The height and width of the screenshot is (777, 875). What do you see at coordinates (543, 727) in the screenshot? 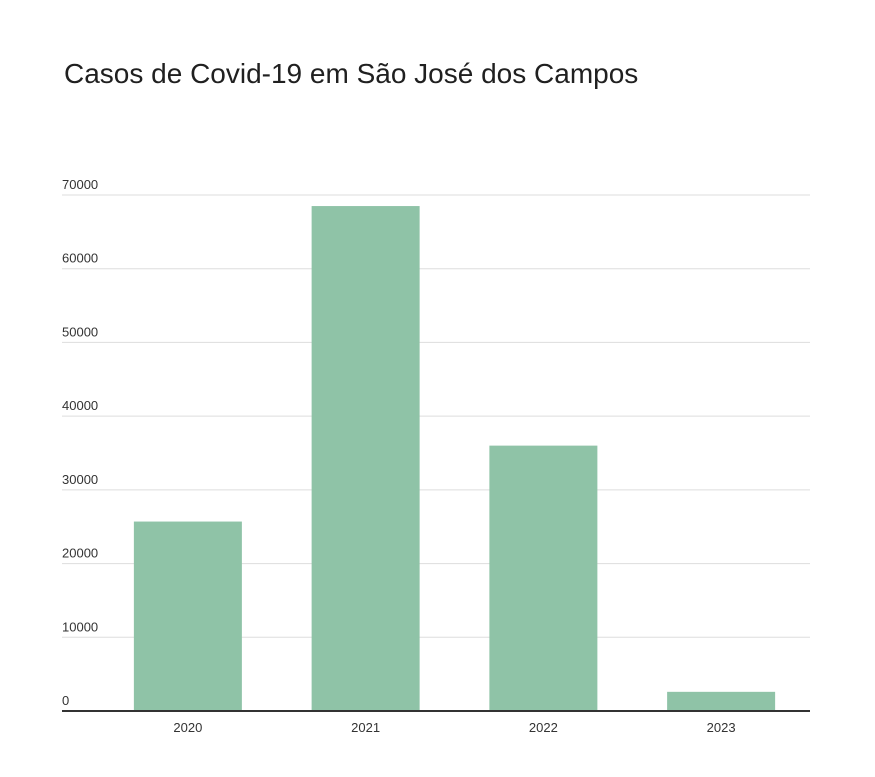
I see `x-tick-label: 2022` at bounding box center [543, 727].